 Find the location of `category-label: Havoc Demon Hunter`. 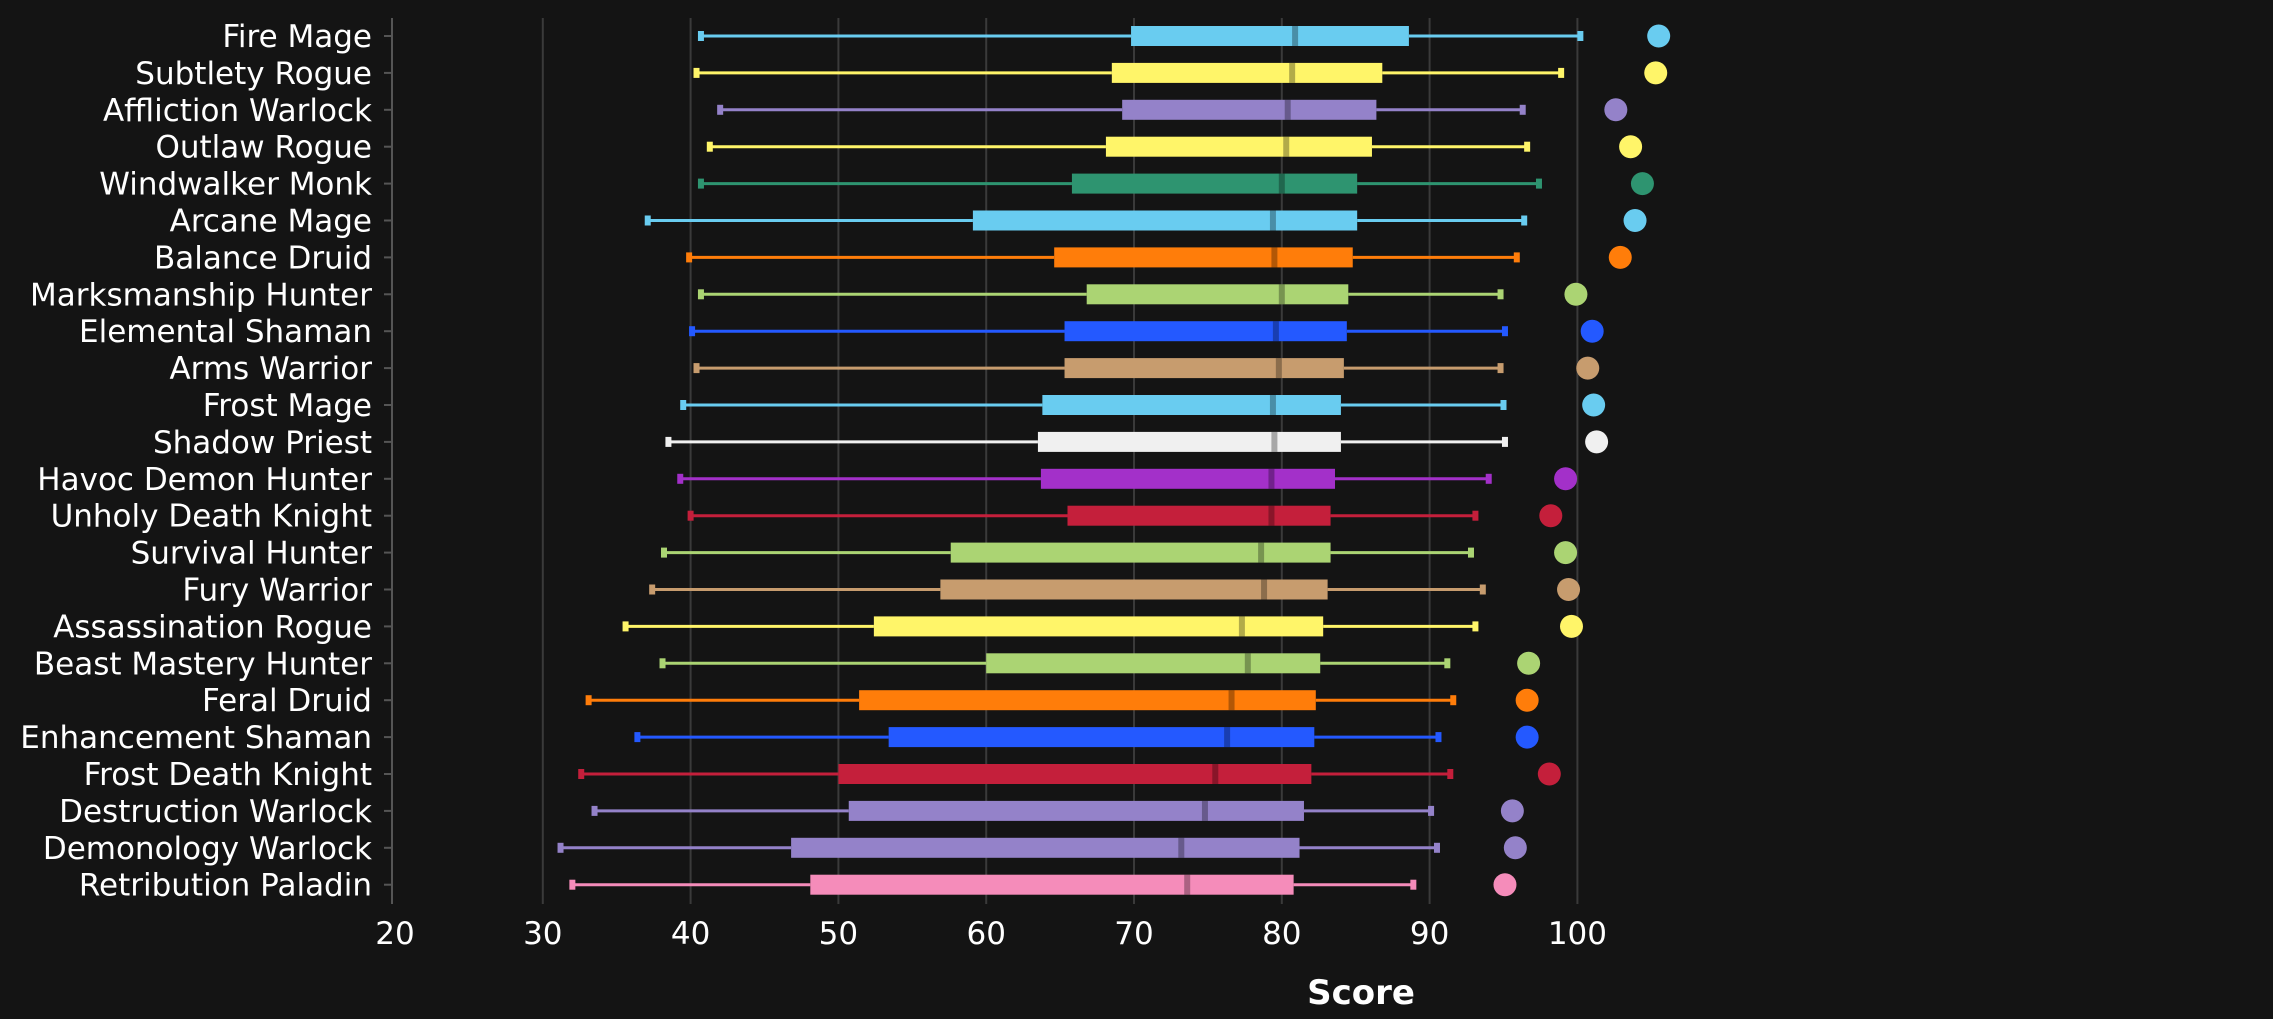

category-label: Havoc Demon Hunter is located at coordinates (204, 480).